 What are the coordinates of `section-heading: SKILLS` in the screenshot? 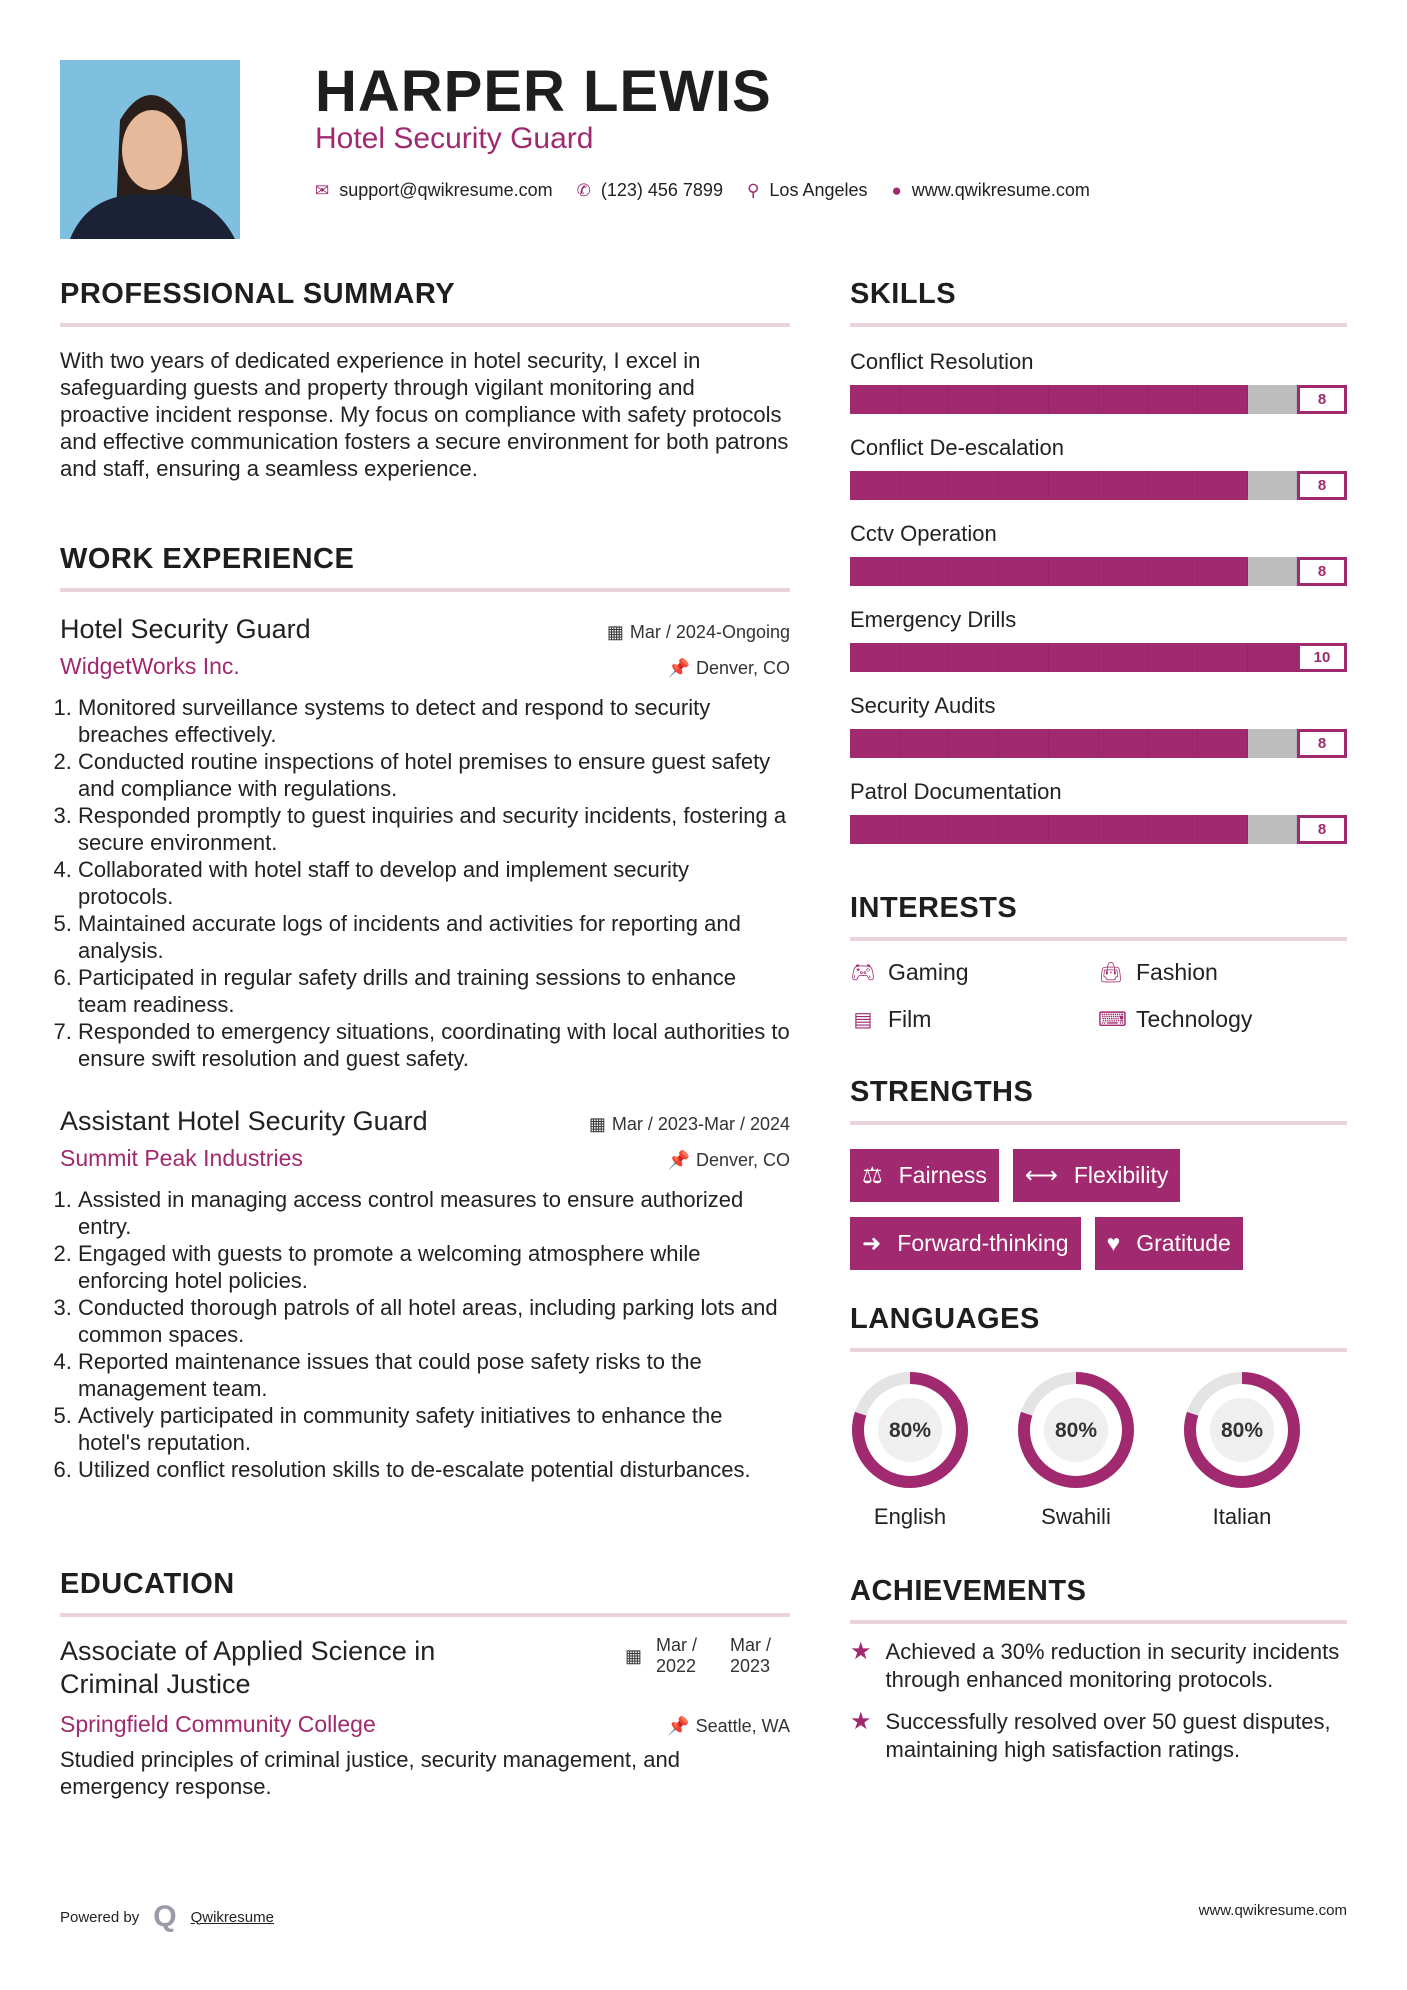 It's located at (903, 294).